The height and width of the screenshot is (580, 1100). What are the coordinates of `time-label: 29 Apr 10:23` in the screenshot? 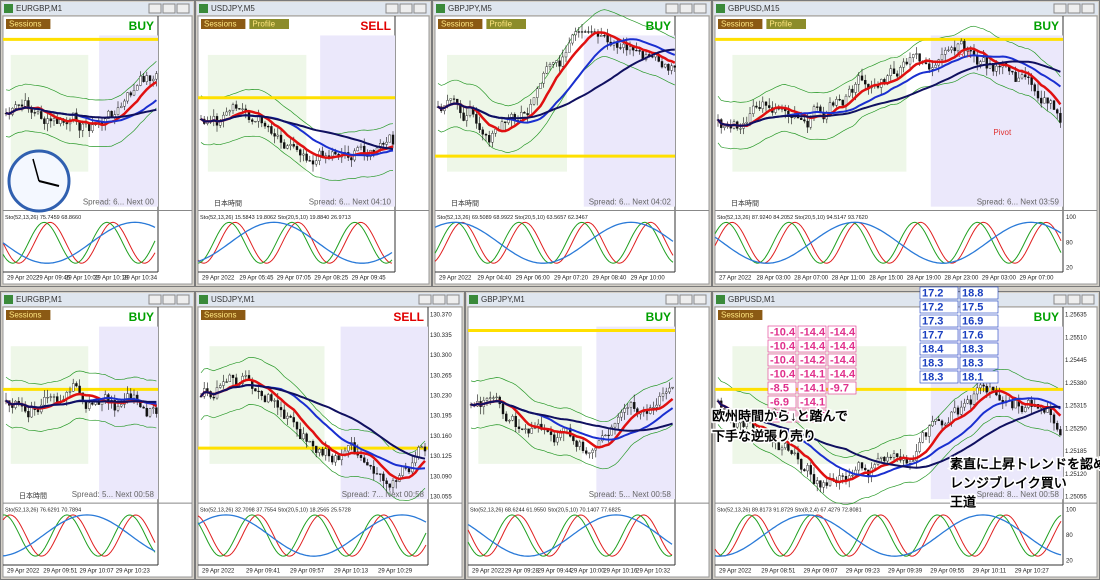 It's located at (133, 572).